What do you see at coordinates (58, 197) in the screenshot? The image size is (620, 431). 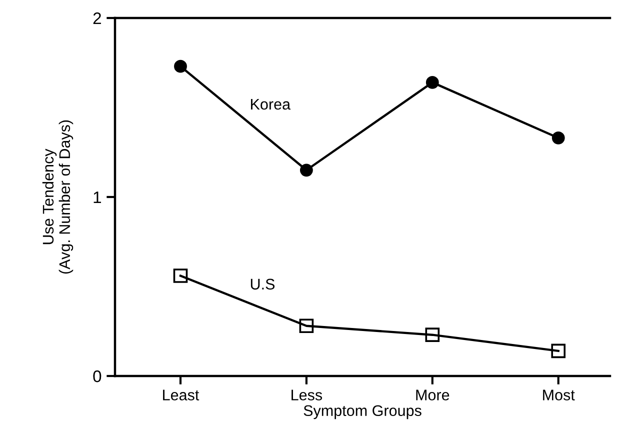 I see `y-axis-title: Use Tendency (Avg. Number of Days)` at bounding box center [58, 197].